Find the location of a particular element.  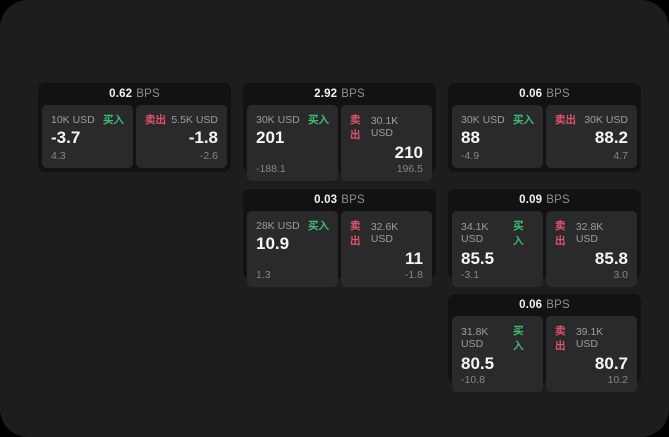

sell-amount-label: 5.5K USD is located at coordinates (194, 119).